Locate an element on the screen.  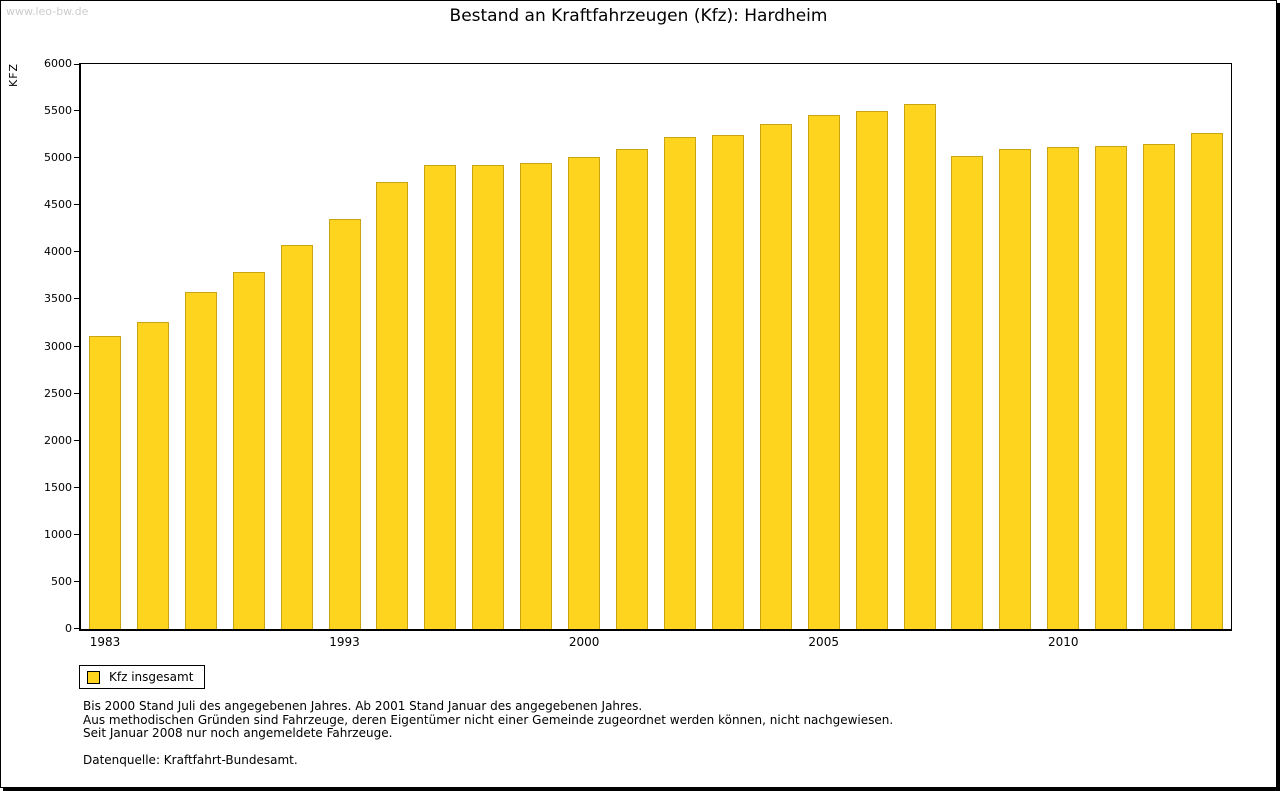
bar-2013 is located at coordinates (1207, 380).